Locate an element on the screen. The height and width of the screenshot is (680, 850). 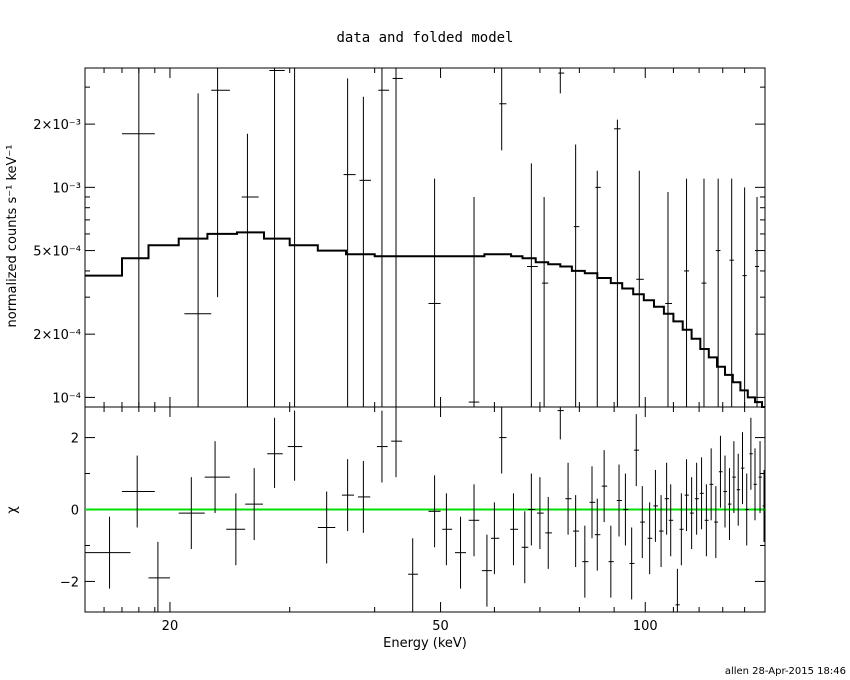
y-tick-label-top: 10⁻³ is located at coordinates (66, 188).